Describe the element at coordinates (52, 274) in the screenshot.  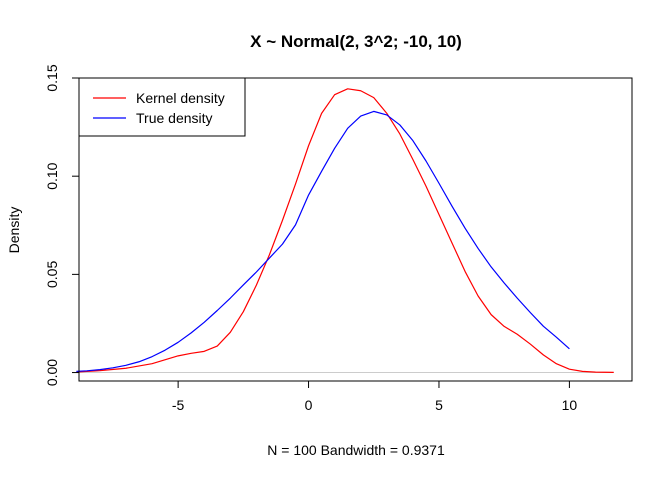
I see `y-tick-label: 0.05` at that location.